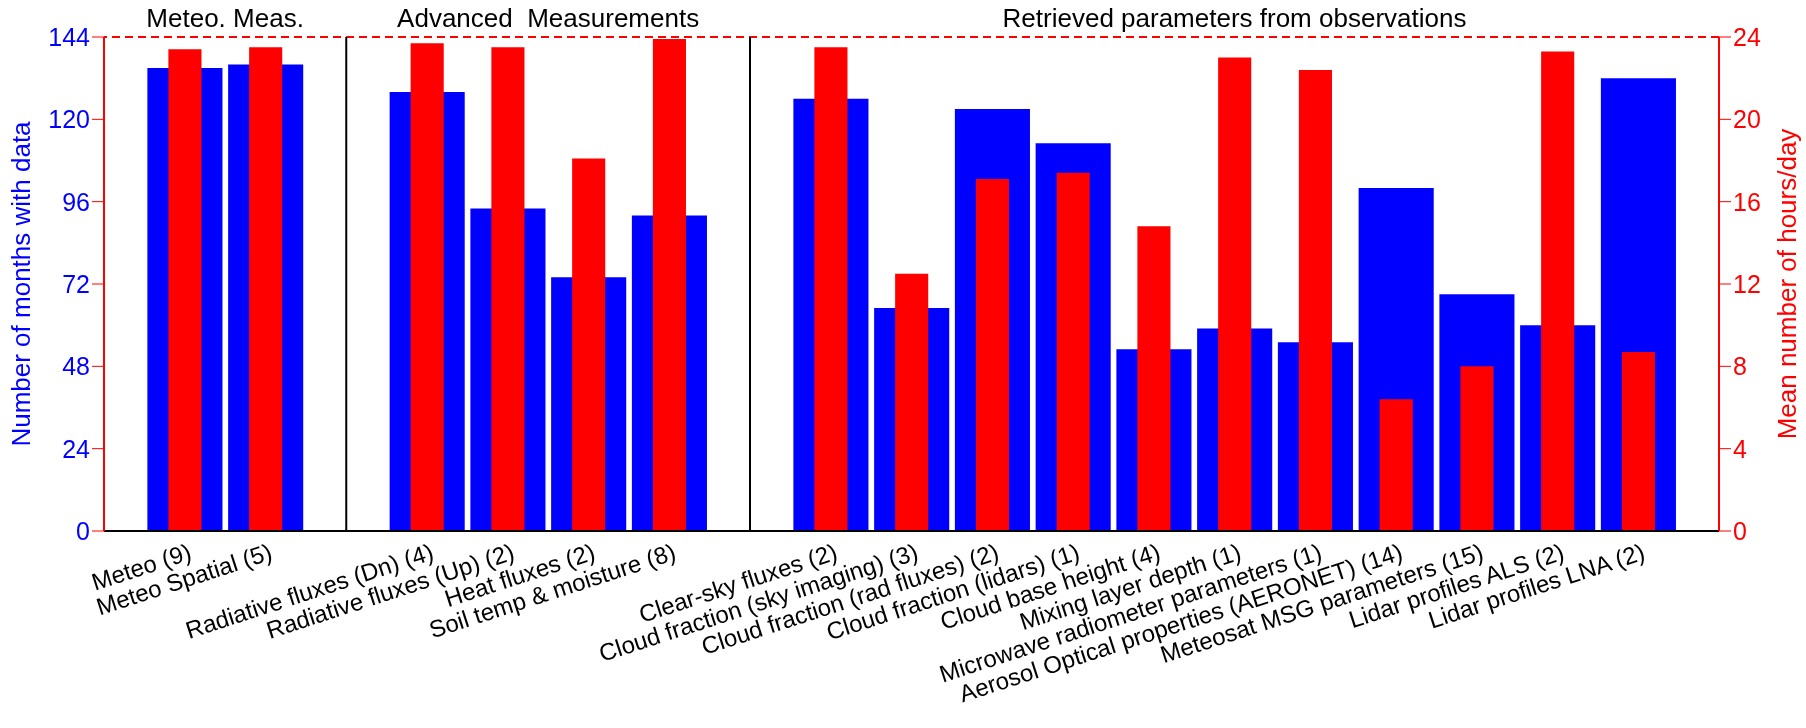 Image resolution: width=1806 pixels, height=728 pixels. What do you see at coordinates (1747, 283) in the screenshot?
I see `y2-tick-label: 12` at bounding box center [1747, 283].